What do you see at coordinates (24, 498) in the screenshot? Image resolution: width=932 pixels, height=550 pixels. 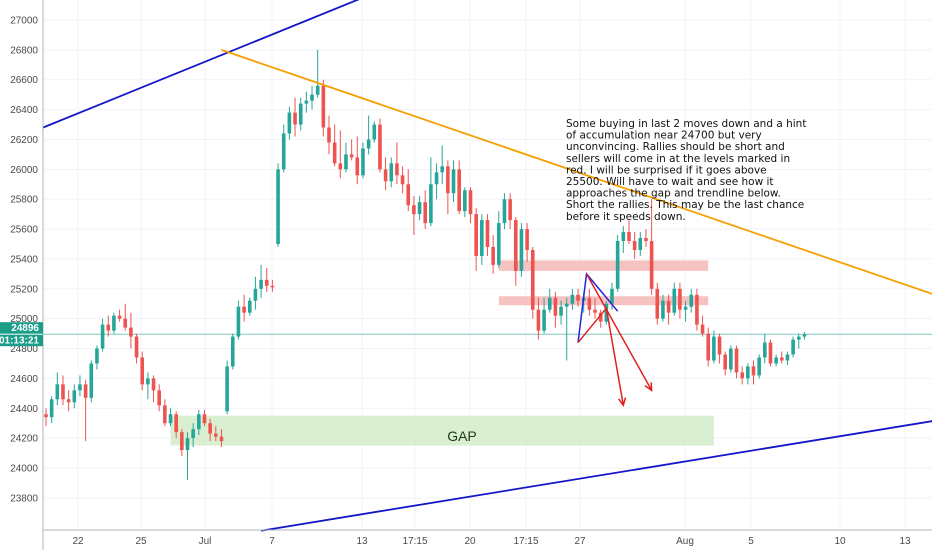 I see `y-tick-label: 23800` at bounding box center [24, 498].